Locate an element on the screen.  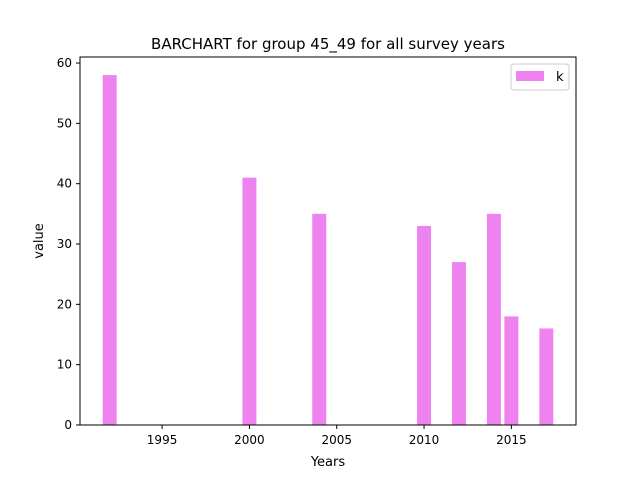
x-axis-ticks: 1995 2000 2005 2010 2015 is located at coordinates (337, 436).